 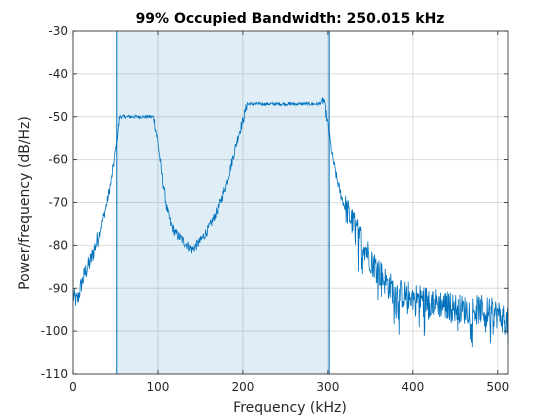 What do you see at coordinates (497, 387) in the screenshot?
I see `x-tick-label: 500` at bounding box center [497, 387].